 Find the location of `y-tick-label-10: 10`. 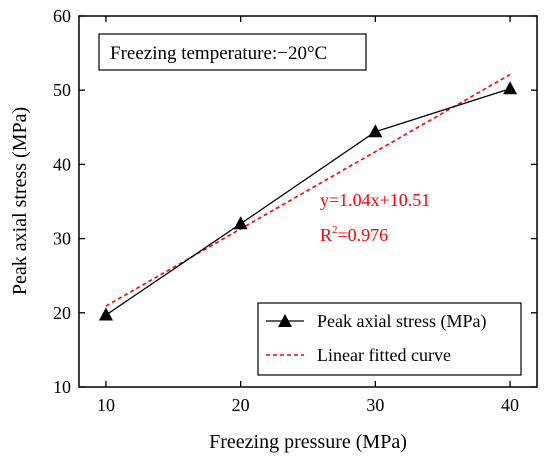

y-tick-label-10: 10 is located at coordinates (62, 387).